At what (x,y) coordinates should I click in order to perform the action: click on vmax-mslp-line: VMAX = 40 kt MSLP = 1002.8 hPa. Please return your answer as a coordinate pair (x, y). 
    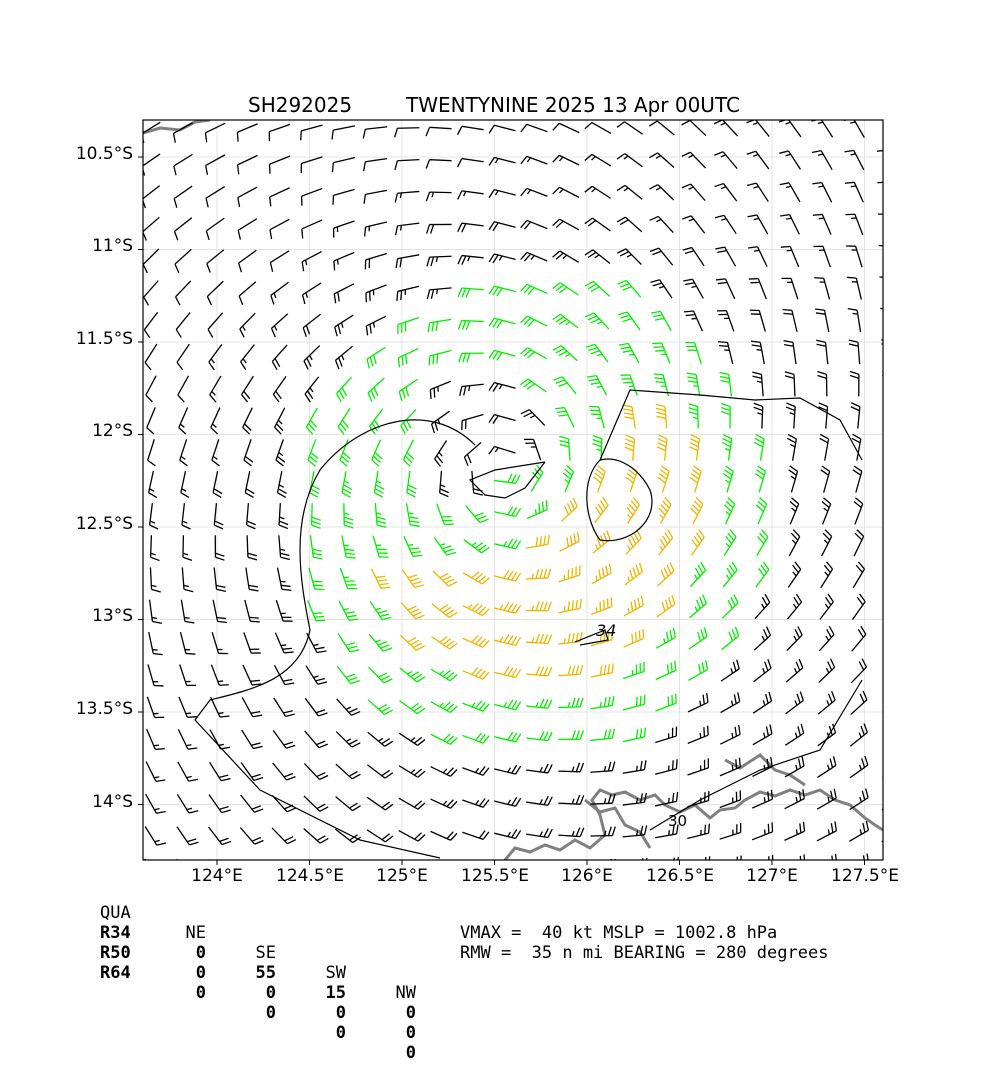
    Looking at the image, I should click on (644, 933).